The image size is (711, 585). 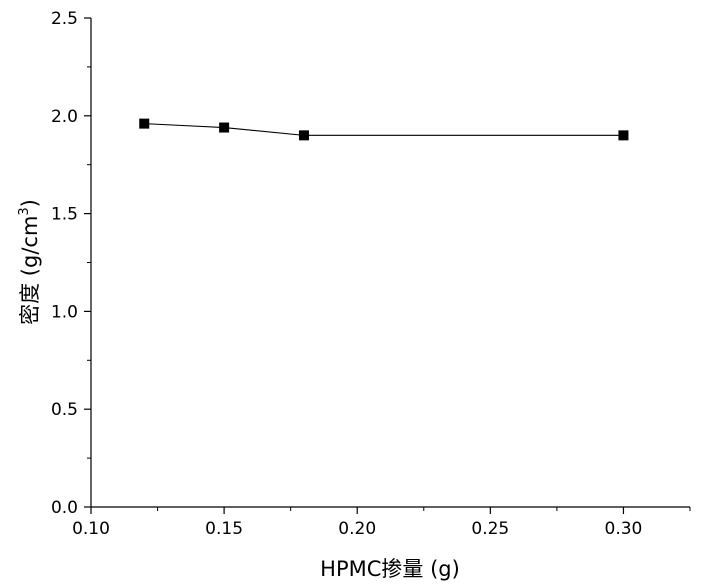 I want to click on y-tick-label: 1.5, so click(x=64, y=215).